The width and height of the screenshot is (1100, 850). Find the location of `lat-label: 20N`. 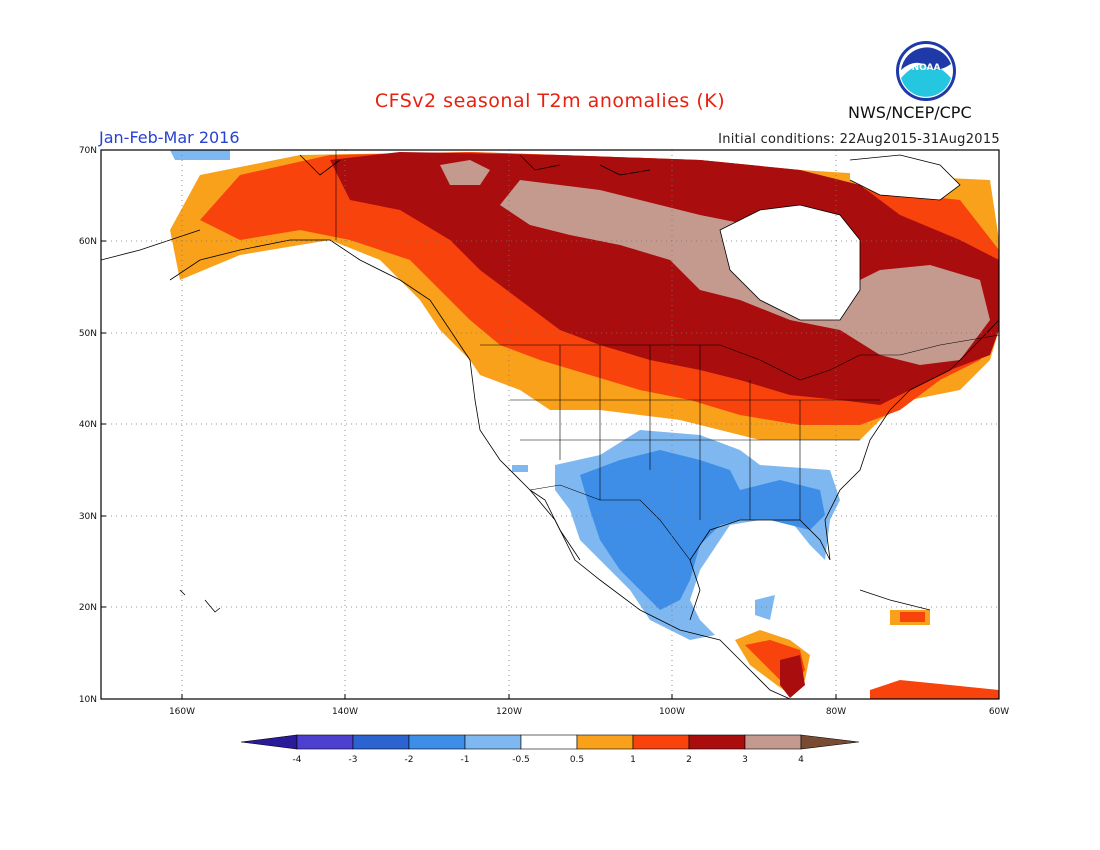

lat-label: 20N is located at coordinates (88, 608).